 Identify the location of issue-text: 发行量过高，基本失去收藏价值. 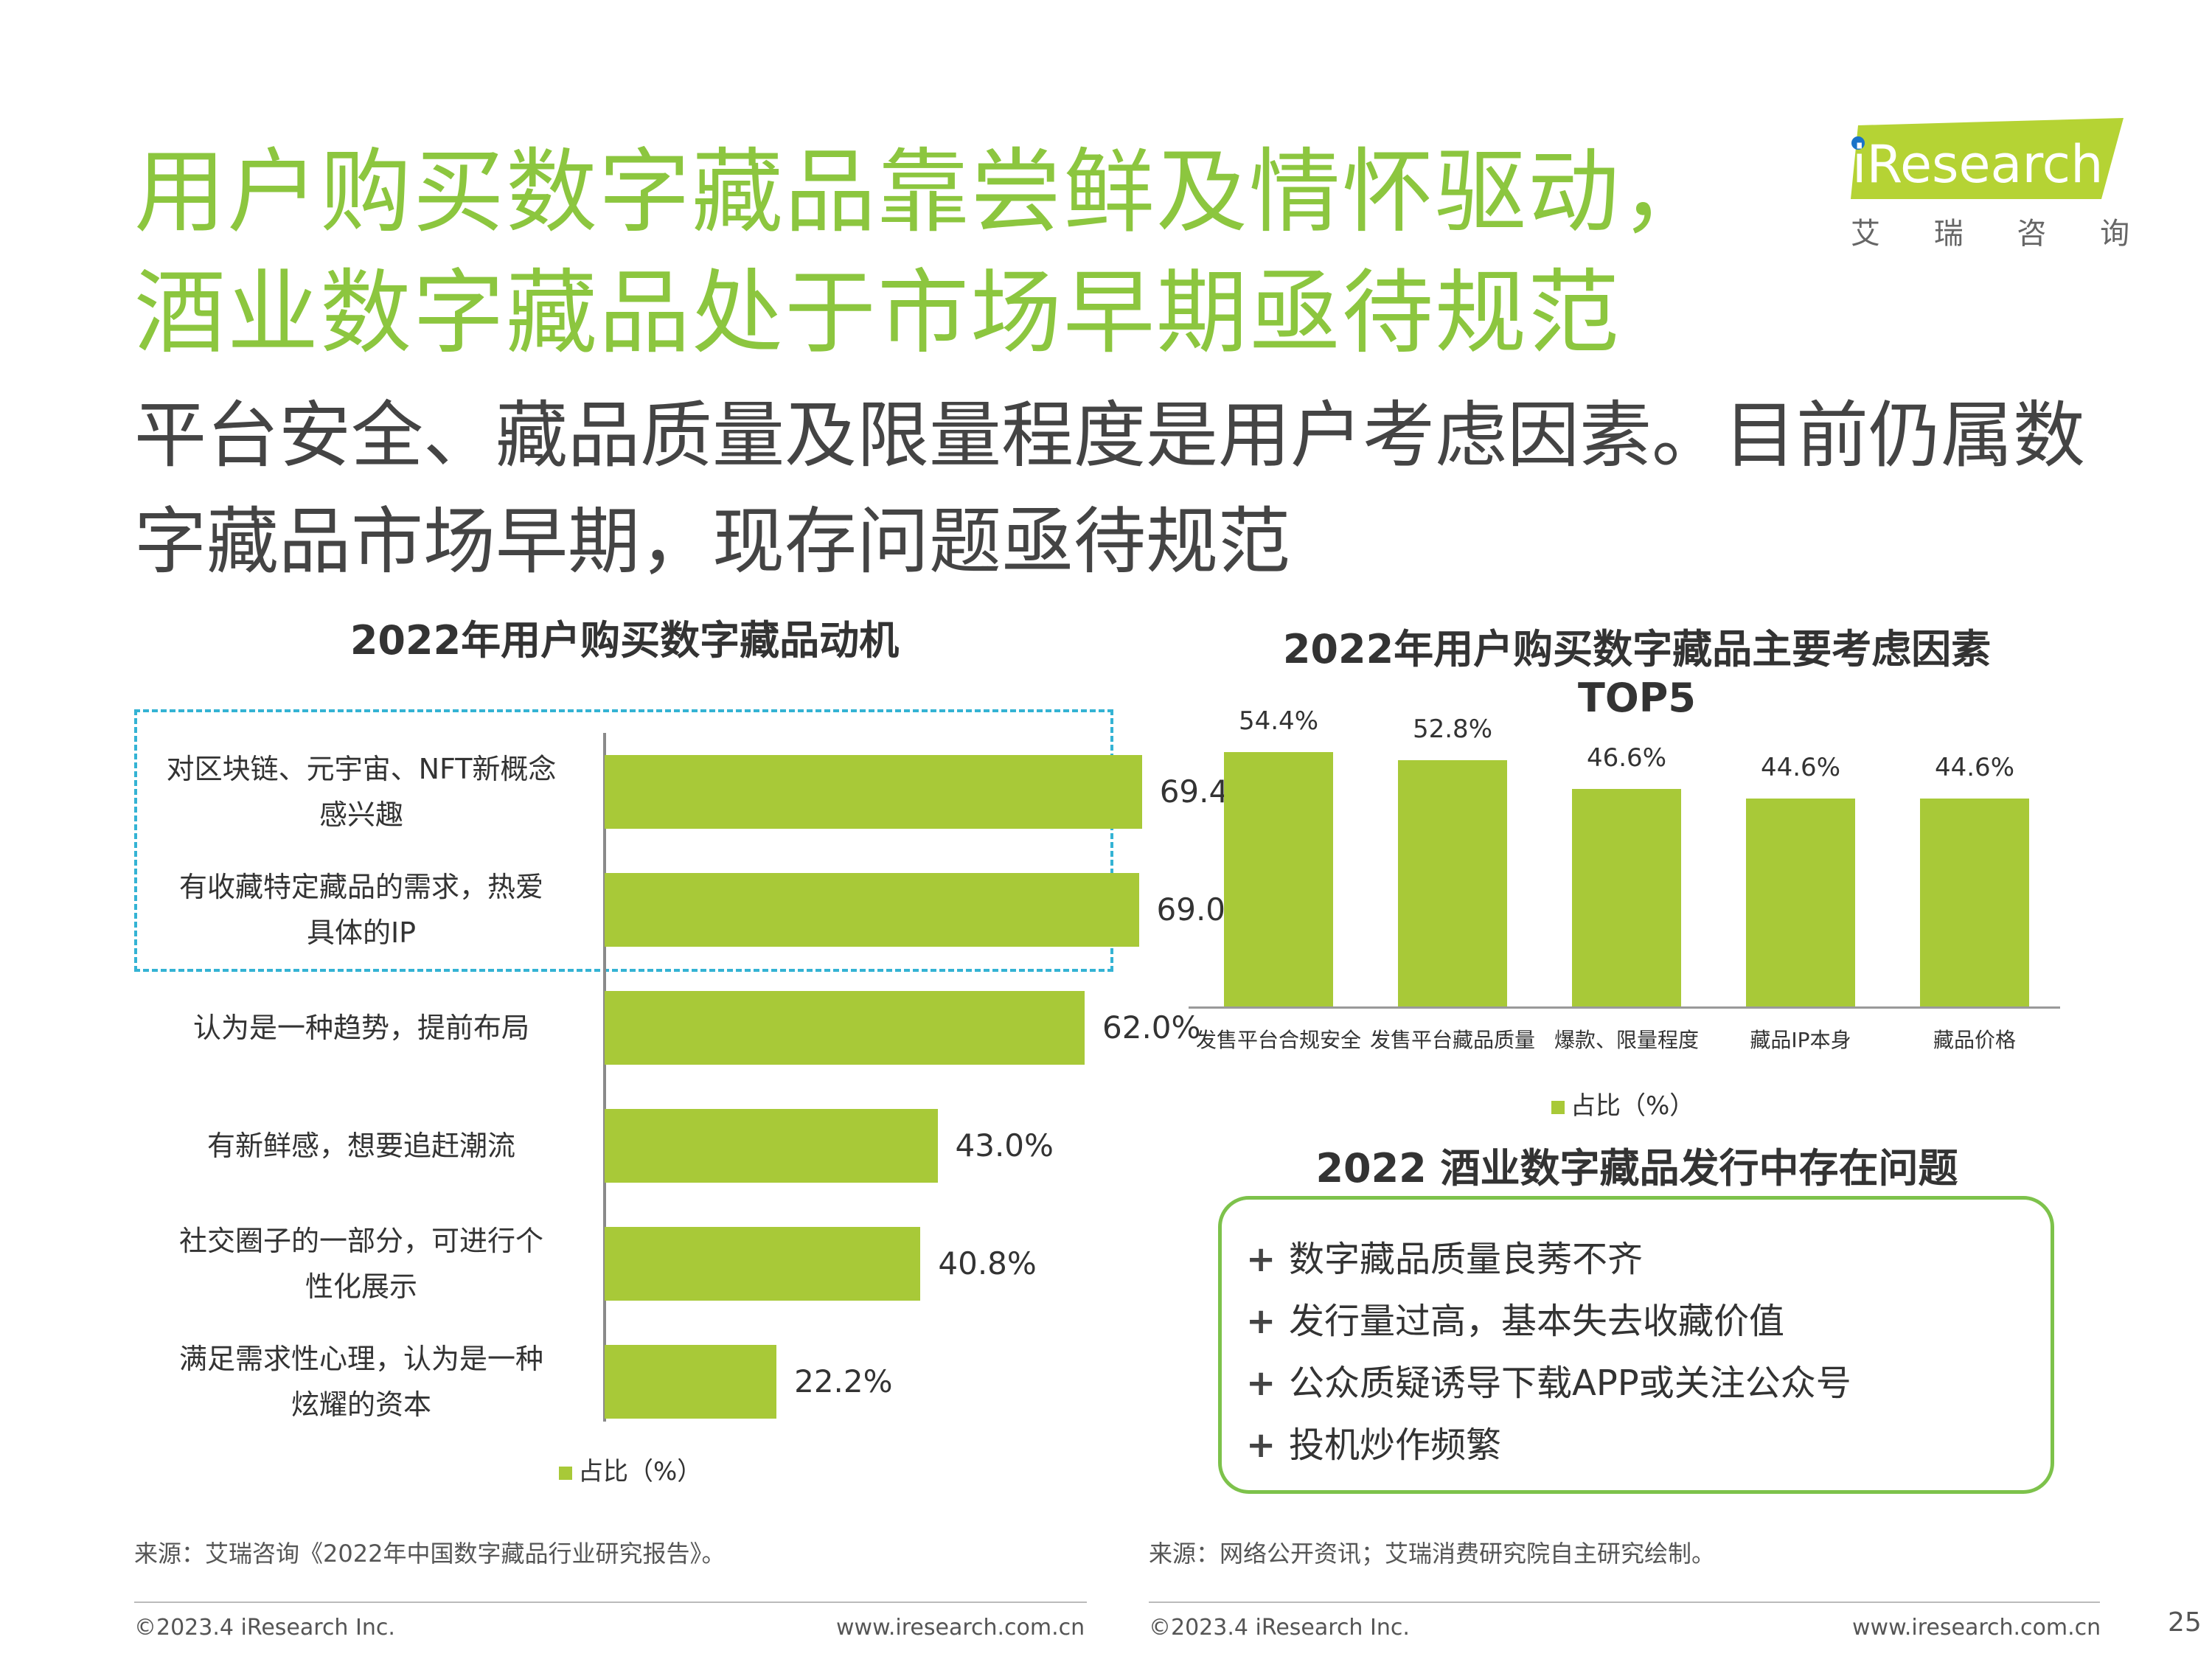
(1537, 1321).